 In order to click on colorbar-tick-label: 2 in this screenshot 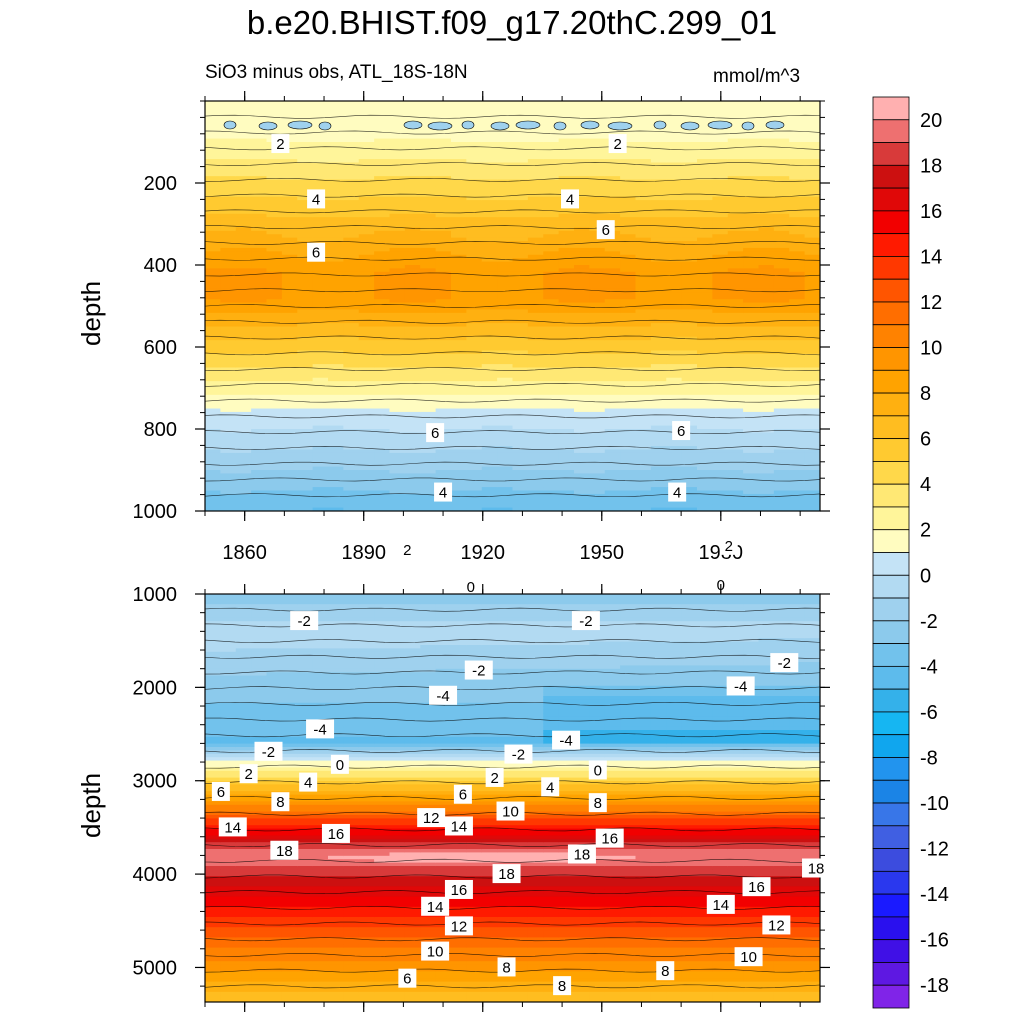, I will do `click(925, 531)`.